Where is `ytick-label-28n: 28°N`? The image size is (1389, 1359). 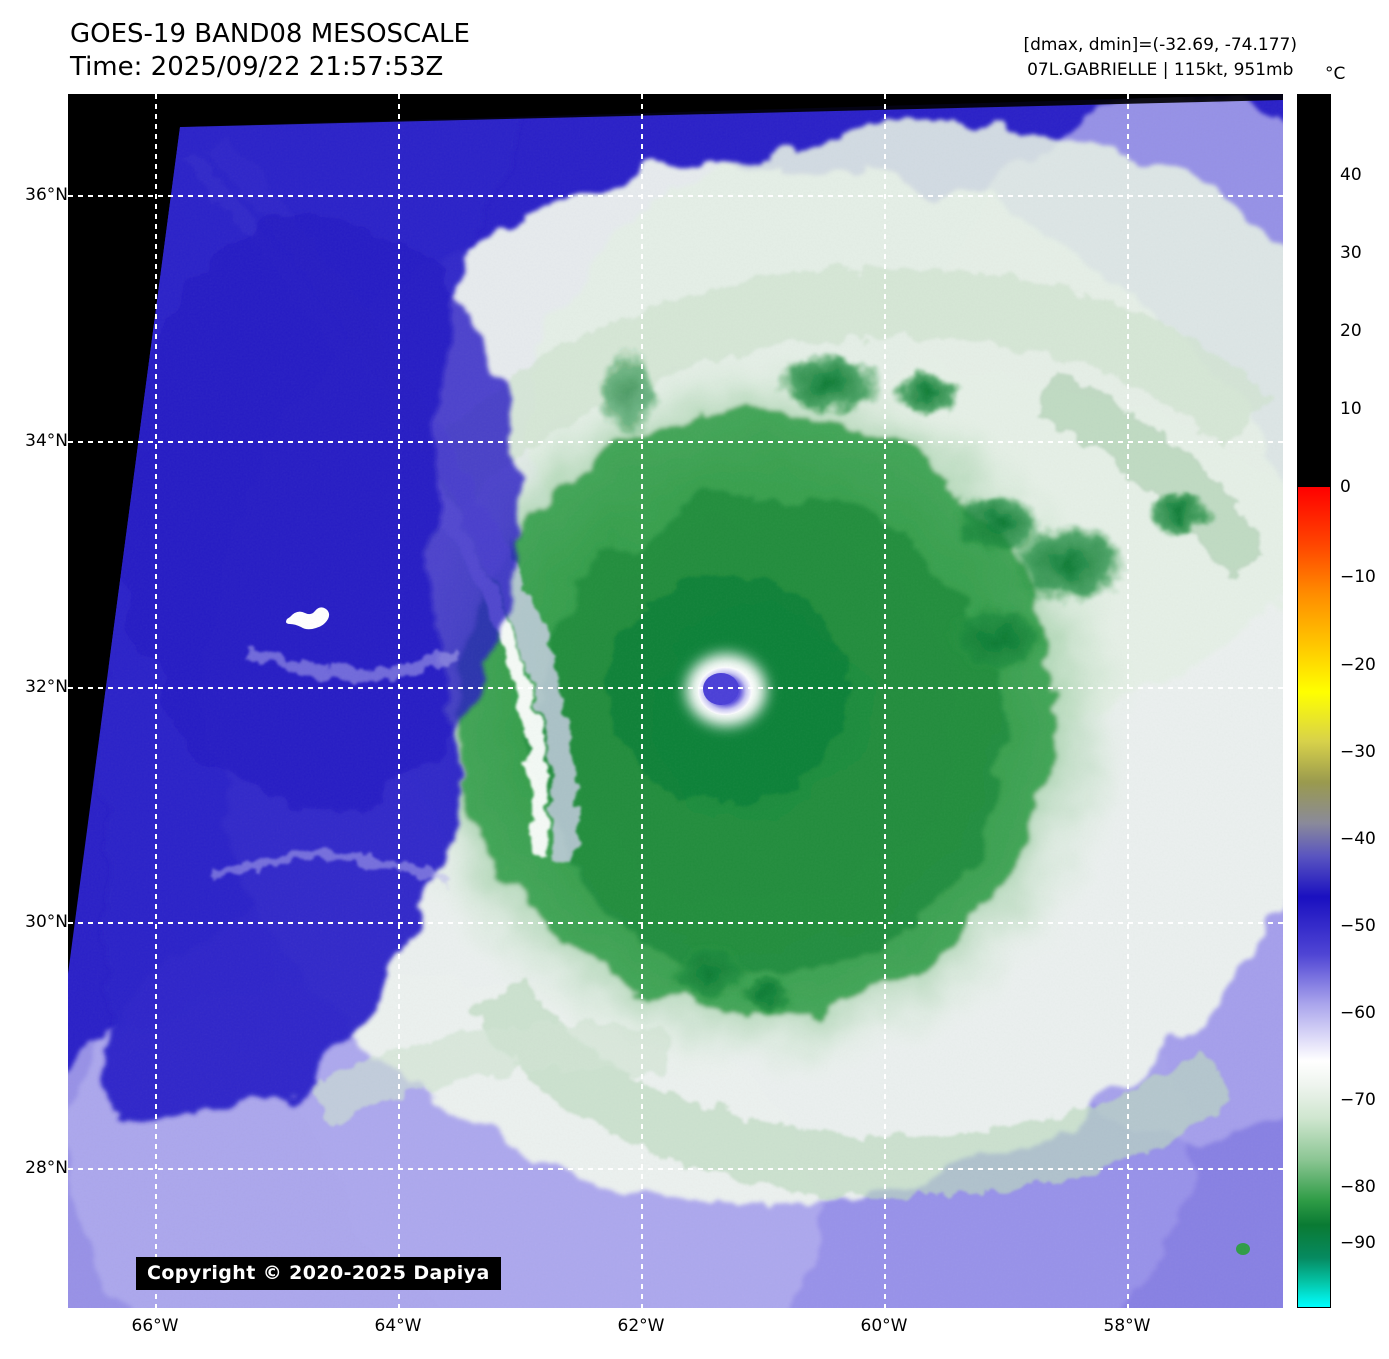
ytick-label-28n: 28°N is located at coordinates (46, 1168).